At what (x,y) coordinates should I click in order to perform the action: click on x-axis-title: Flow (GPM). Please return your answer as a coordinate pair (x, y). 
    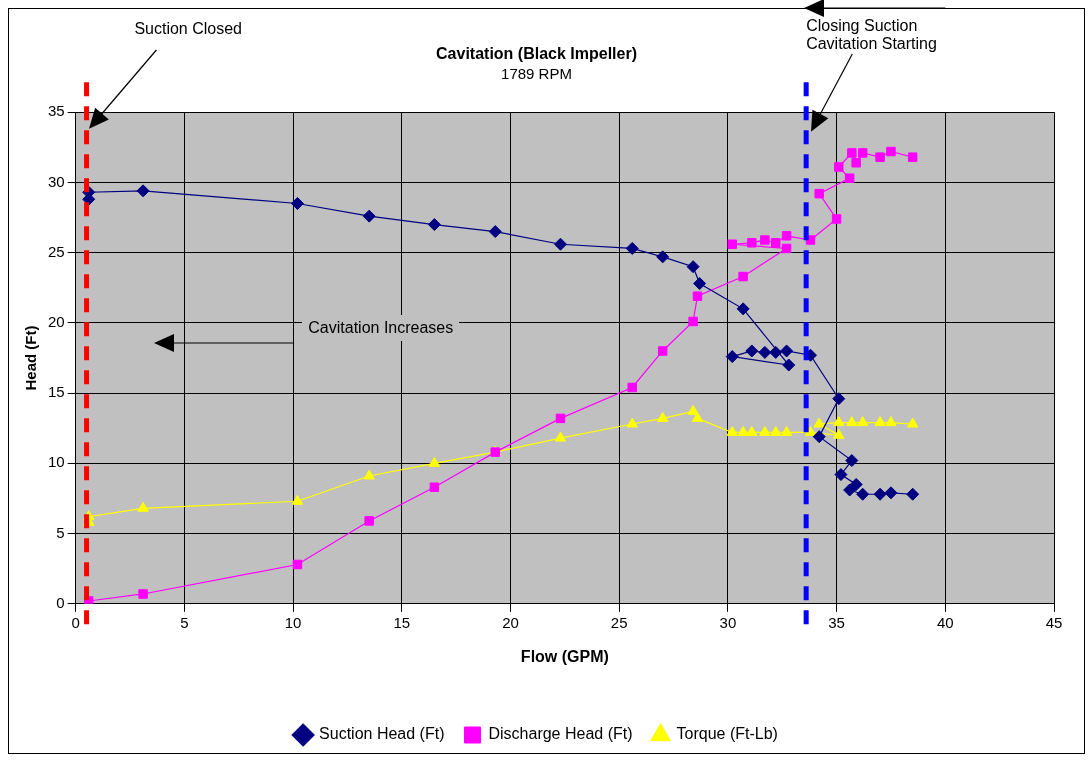
    Looking at the image, I should click on (564, 656).